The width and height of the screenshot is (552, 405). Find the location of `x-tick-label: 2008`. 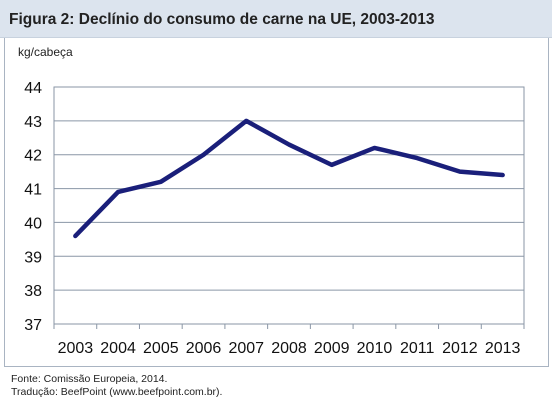

x-tick-label: 2008 is located at coordinates (289, 348).